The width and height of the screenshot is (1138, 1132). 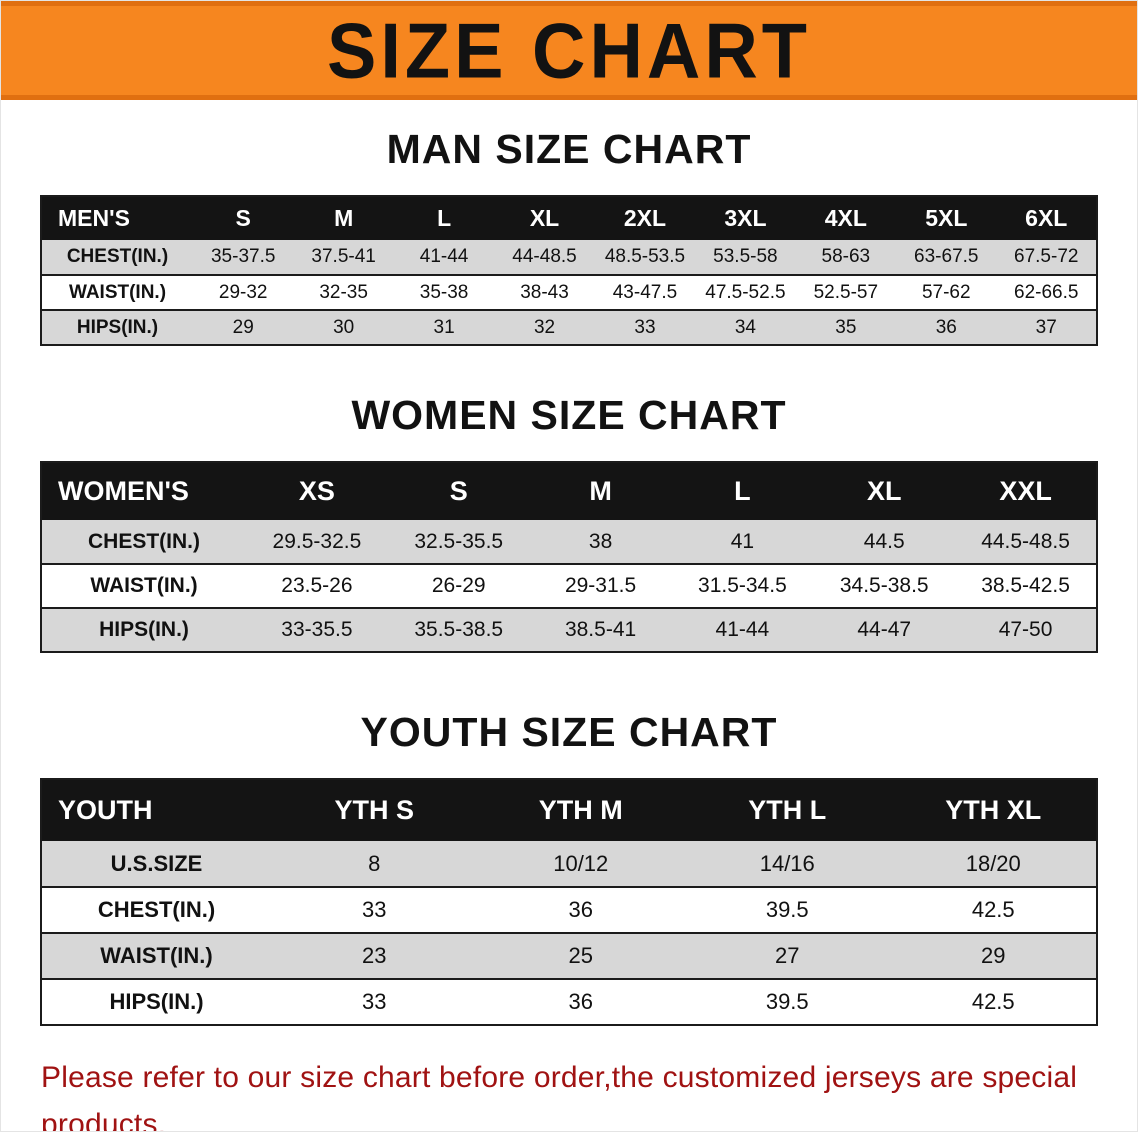 What do you see at coordinates (1026, 630) in the screenshot?
I see `value-cell: 47-50` at bounding box center [1026, 630].